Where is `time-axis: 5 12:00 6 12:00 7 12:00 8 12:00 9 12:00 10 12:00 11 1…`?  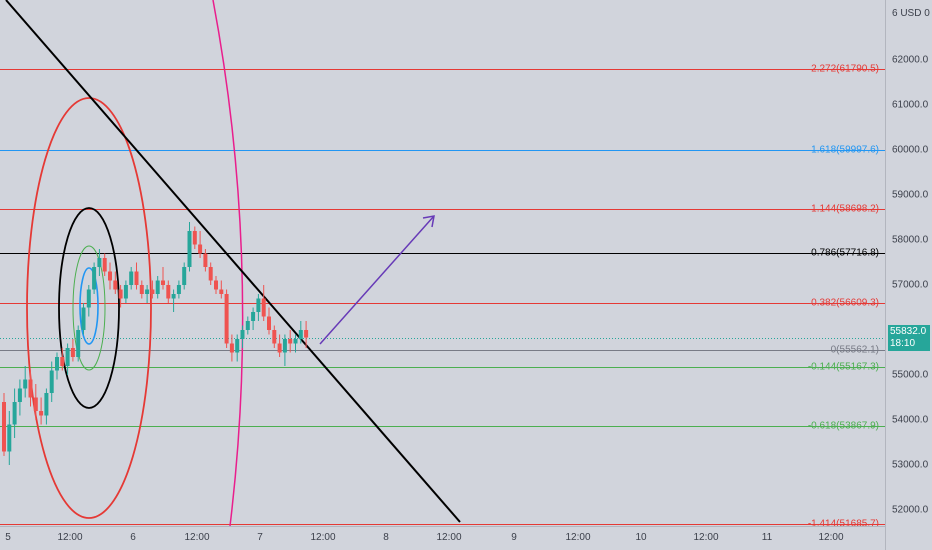
time-axis: 5 12:00 6 12:00 7 12:00 8 12:00 9 12:00 10 12:00 11 1… is located at coordinates (442, 538).